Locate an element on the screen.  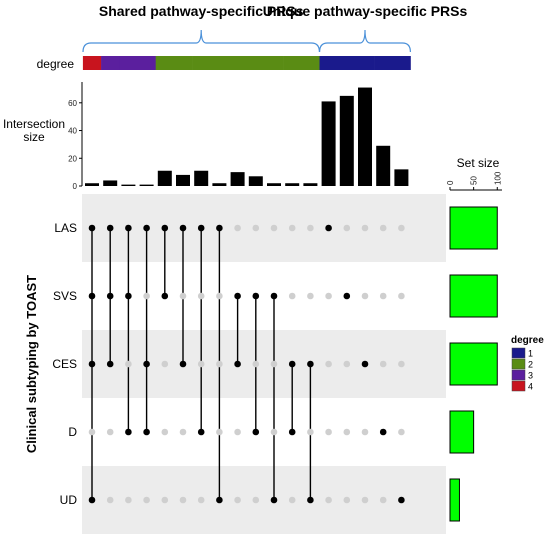
degree-strip: degree is located at coordinates (224, 63).